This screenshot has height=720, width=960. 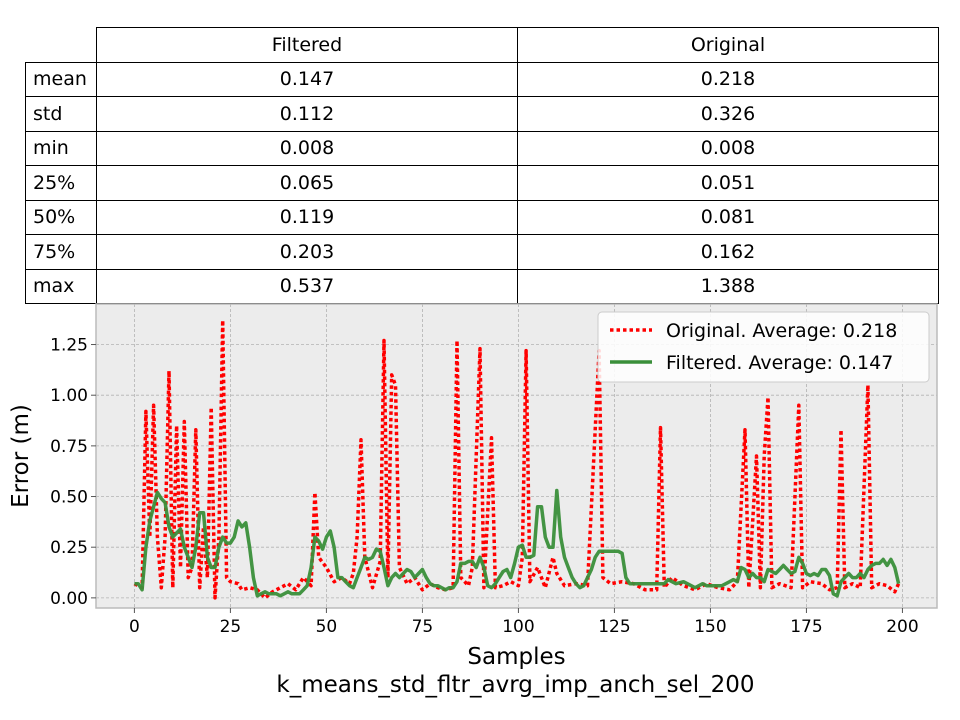 What do you see at coordinates (806, 627) in the screenshot?
I see `x-tick-label: 175` at bounding box center [806, 627].